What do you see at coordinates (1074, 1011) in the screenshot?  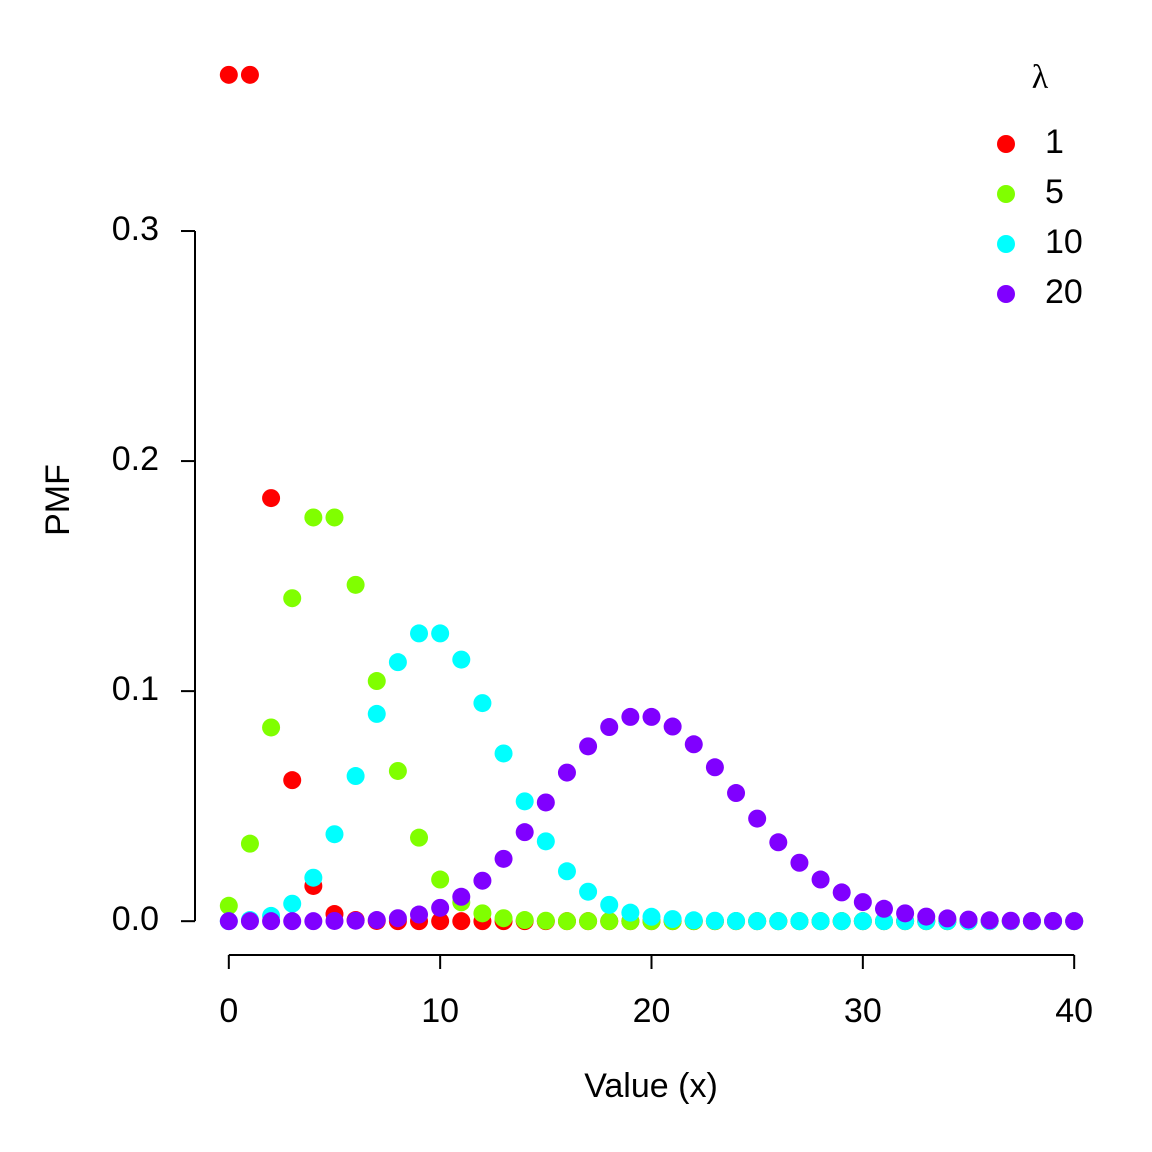 I see `x-tick-label: 40` at bounding box center [1074, 1011].